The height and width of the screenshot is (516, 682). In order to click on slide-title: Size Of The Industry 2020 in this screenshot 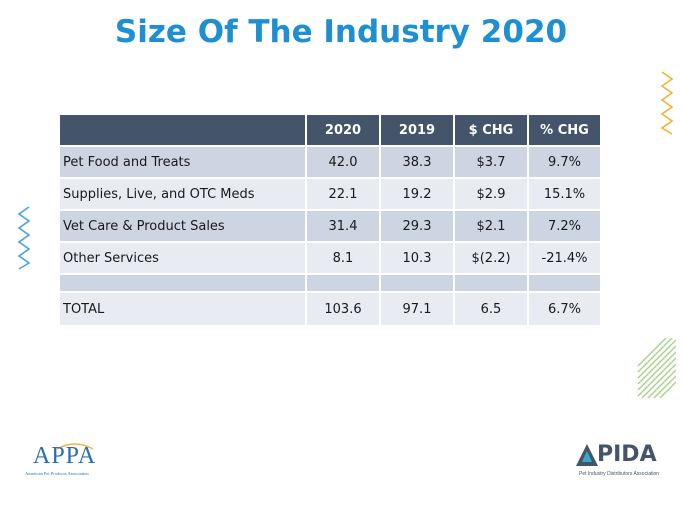, I will do `click(341, 32)`.